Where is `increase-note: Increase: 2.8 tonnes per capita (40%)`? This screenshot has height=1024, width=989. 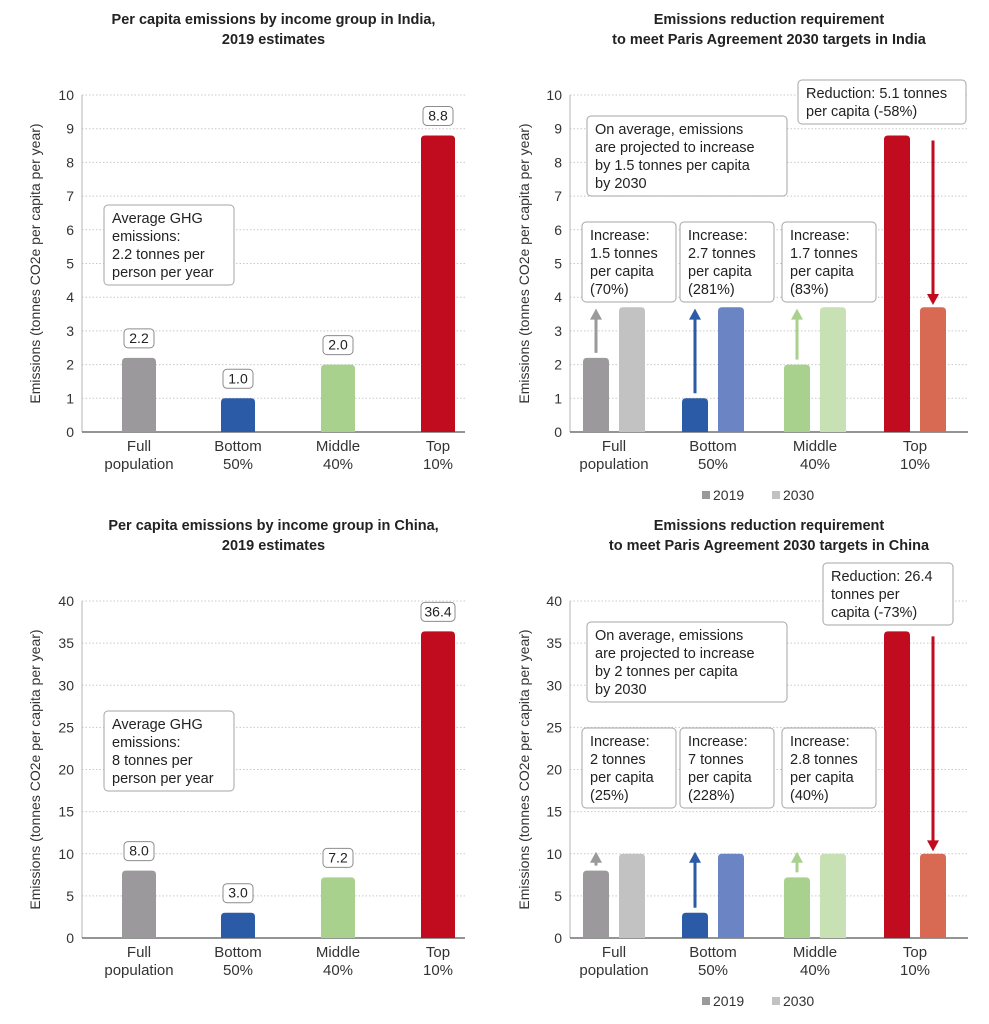
increase-note: Increase: 2.8 tonnes per capita (40%) is located at coordinates (829, 768).